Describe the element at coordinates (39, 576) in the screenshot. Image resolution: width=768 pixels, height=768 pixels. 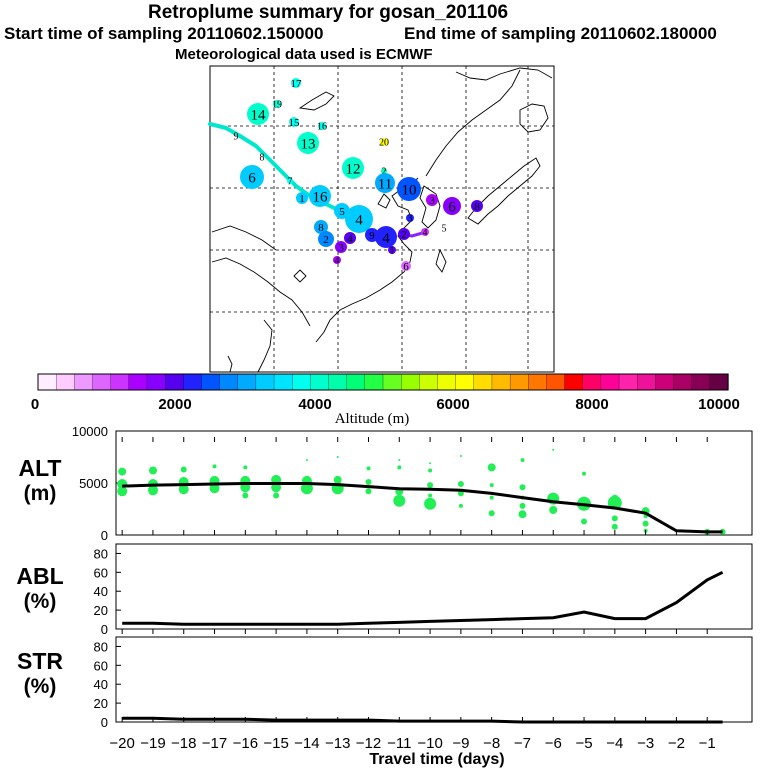
I see `abl-panel-label: ABL` at that location.